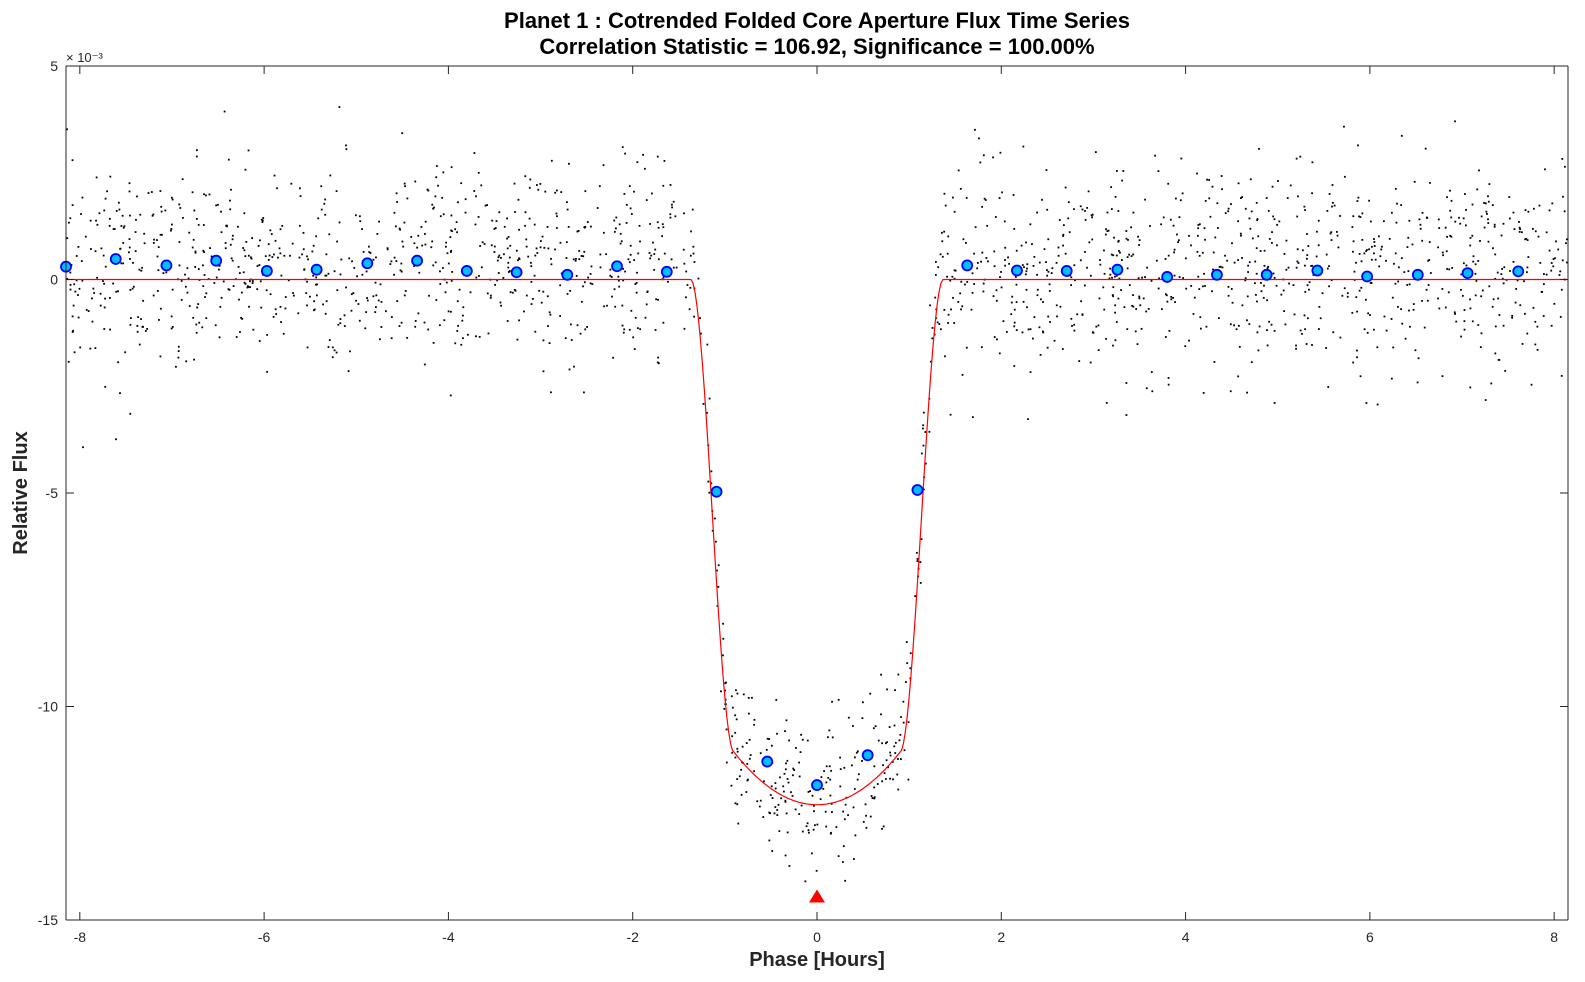 This screenshot has height=982, width=1585. I want to click on x-tick-label: -6, so click(264, 937).